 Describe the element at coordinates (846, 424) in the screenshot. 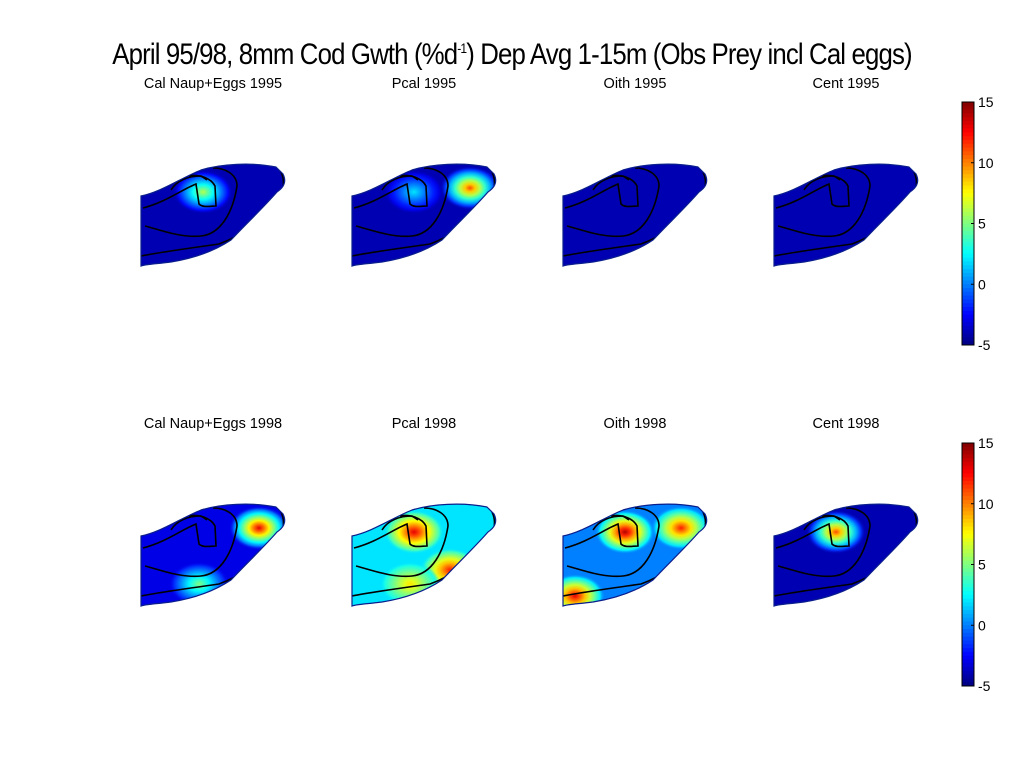

I see `panel-title-cent-1998: Cent 1998` at that location.